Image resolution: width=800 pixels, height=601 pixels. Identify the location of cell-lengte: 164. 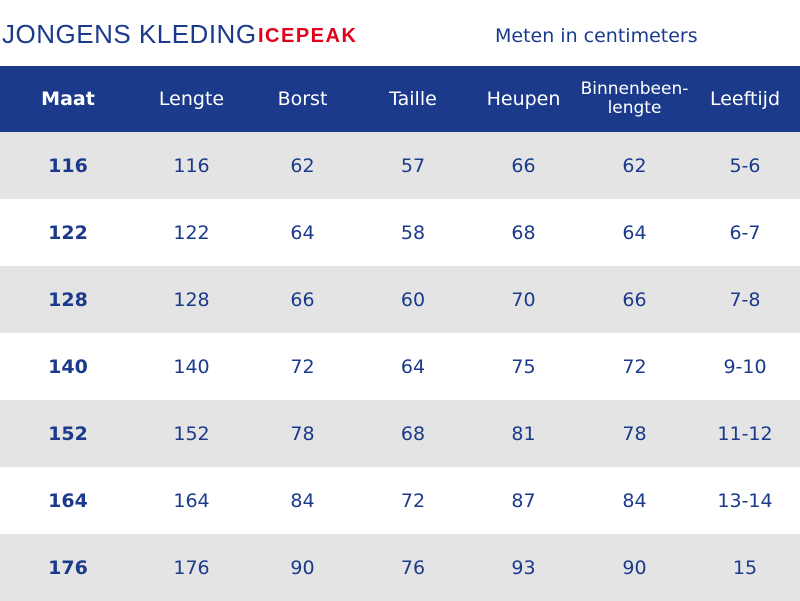
(191, 500).